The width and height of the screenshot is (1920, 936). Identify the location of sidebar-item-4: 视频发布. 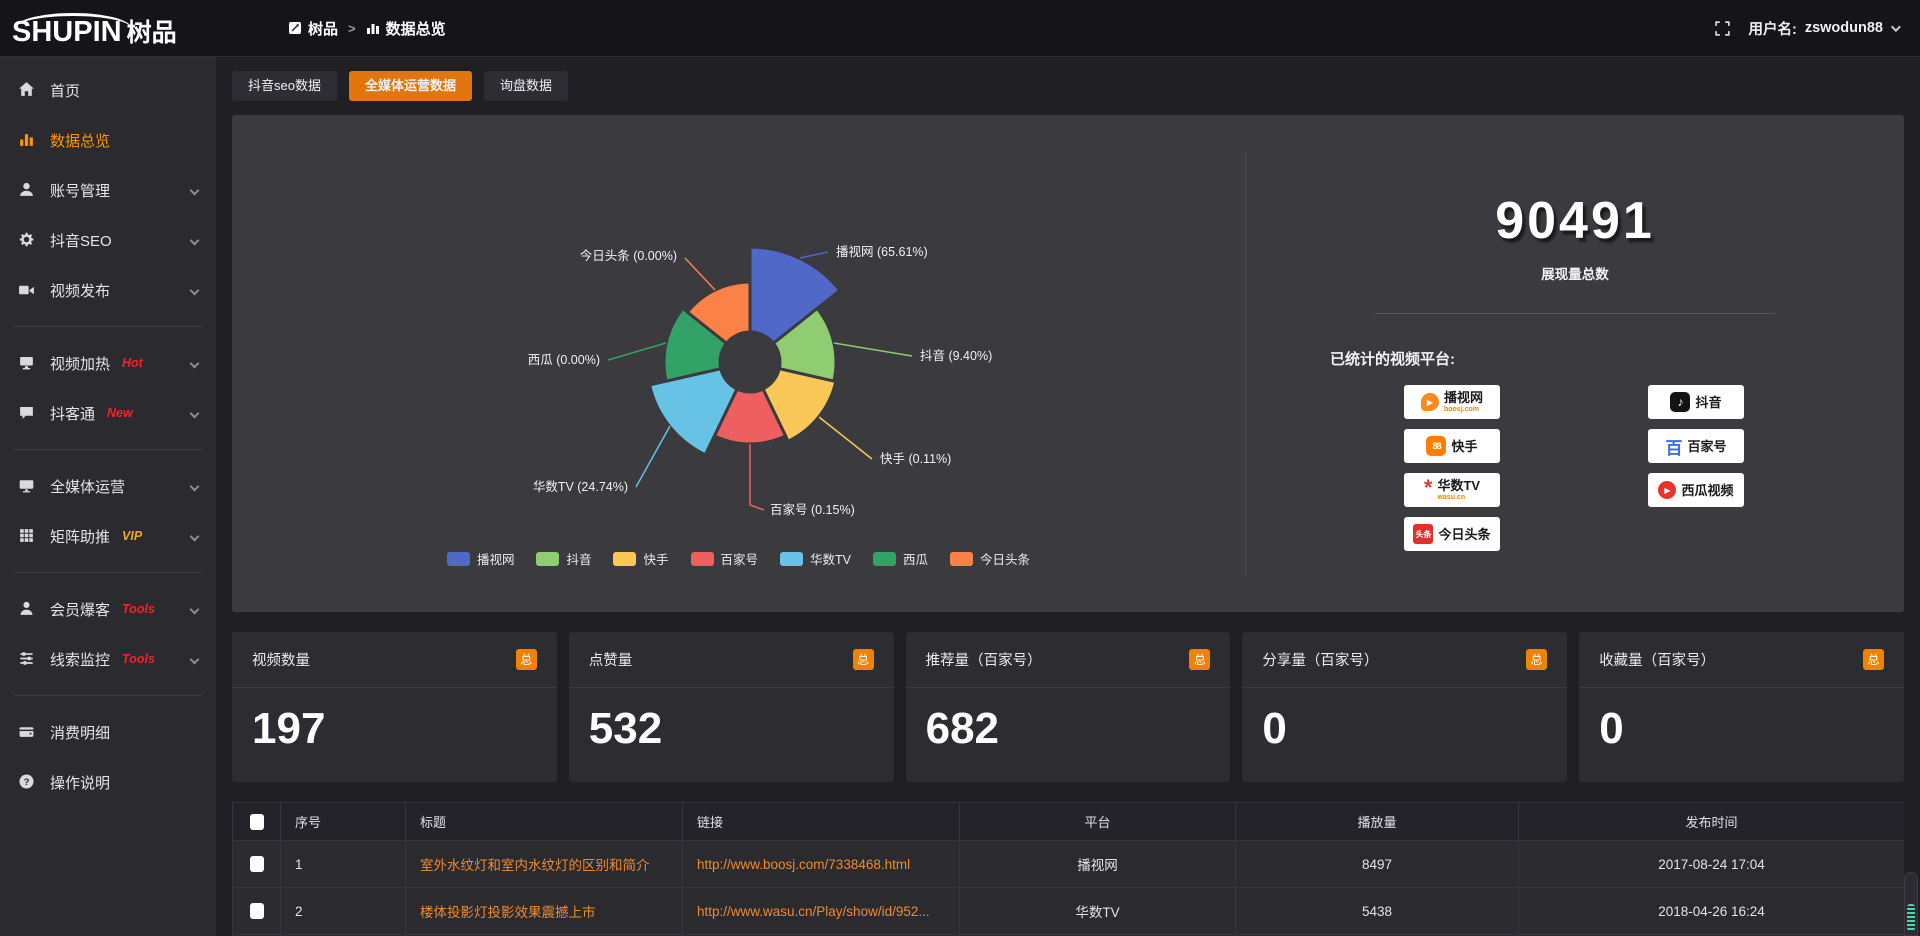
(108, 290).